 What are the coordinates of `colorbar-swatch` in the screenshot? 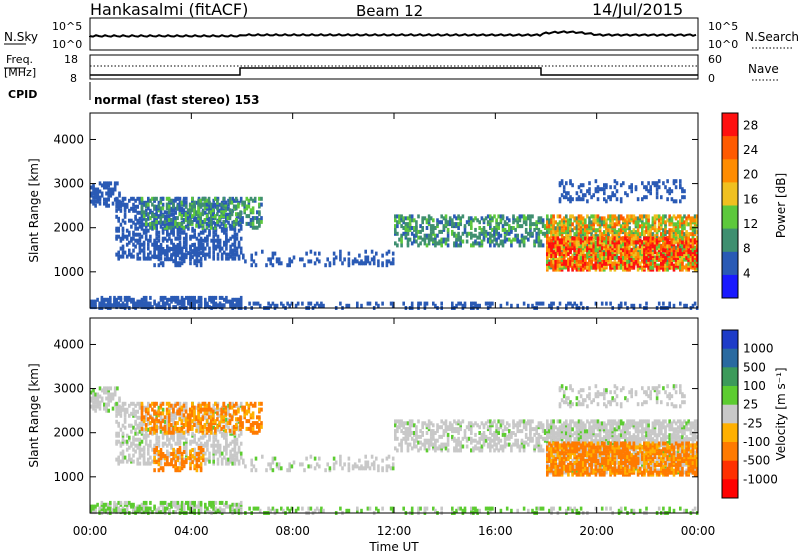 It's located at (730, 125).